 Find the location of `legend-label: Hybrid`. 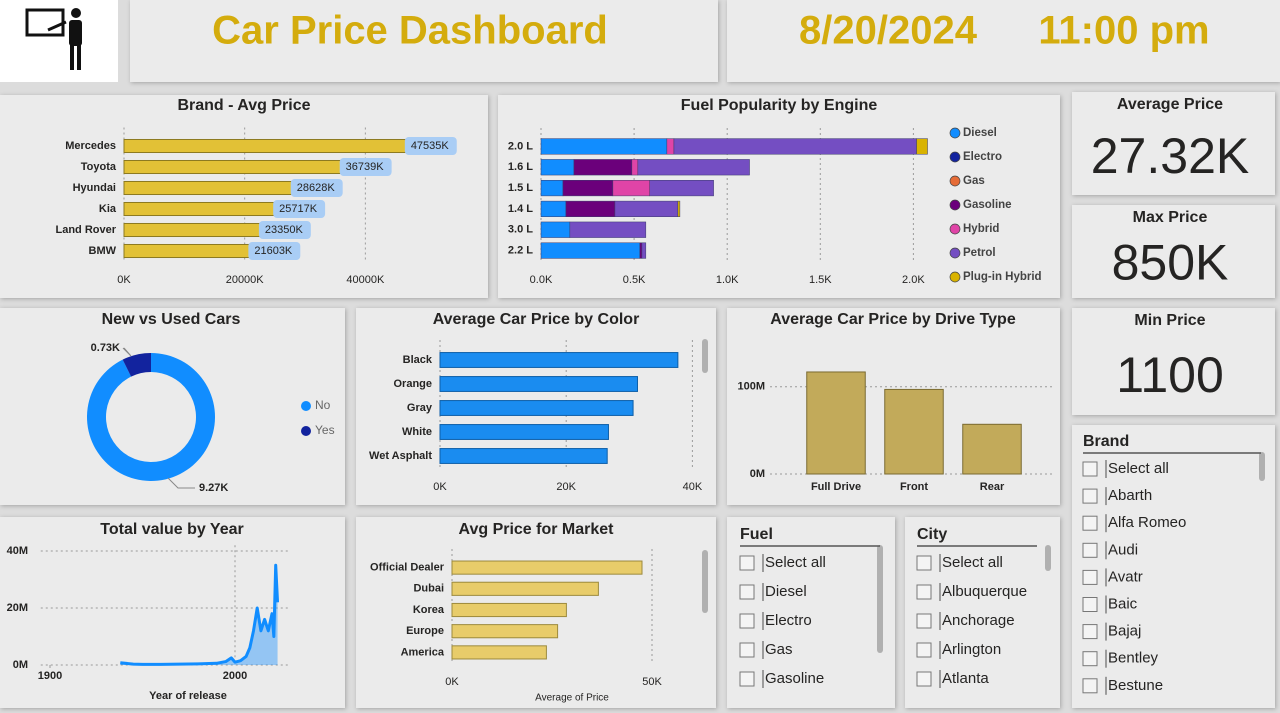

legend-label: Hybrid is located at coordinates (981, 229).